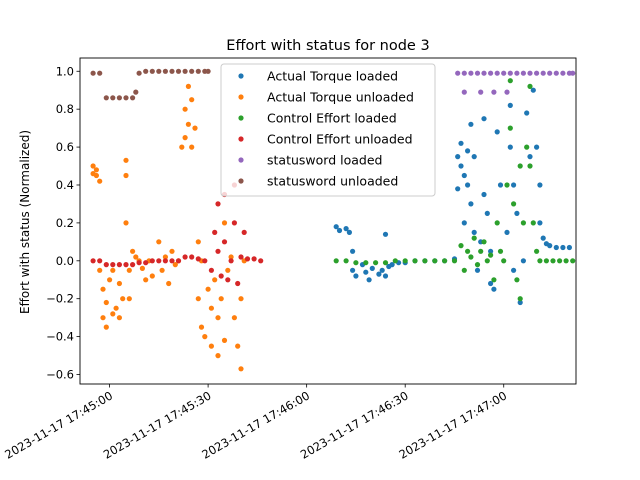  I want to click on y-tick-label: 0.0, so click(65, 261).